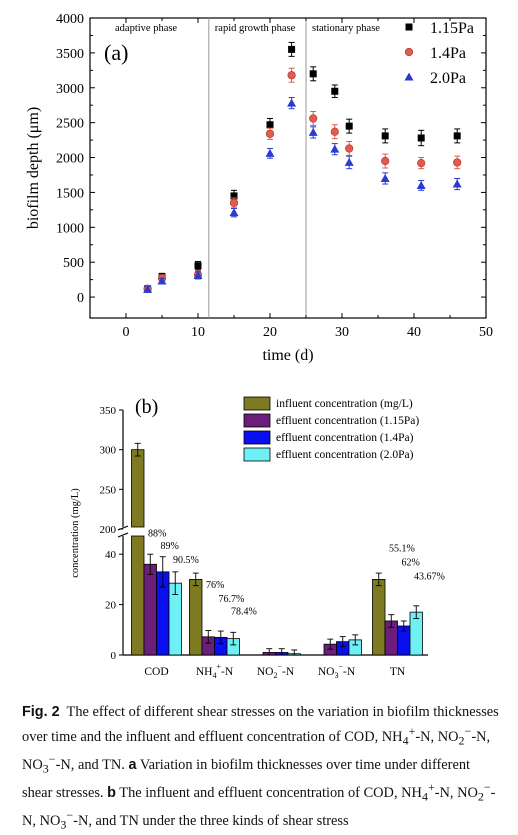  What do you see at coordinates (138, 595) in the screenshot?
I see `bar-0-lower` at bounding box center [138, 595].